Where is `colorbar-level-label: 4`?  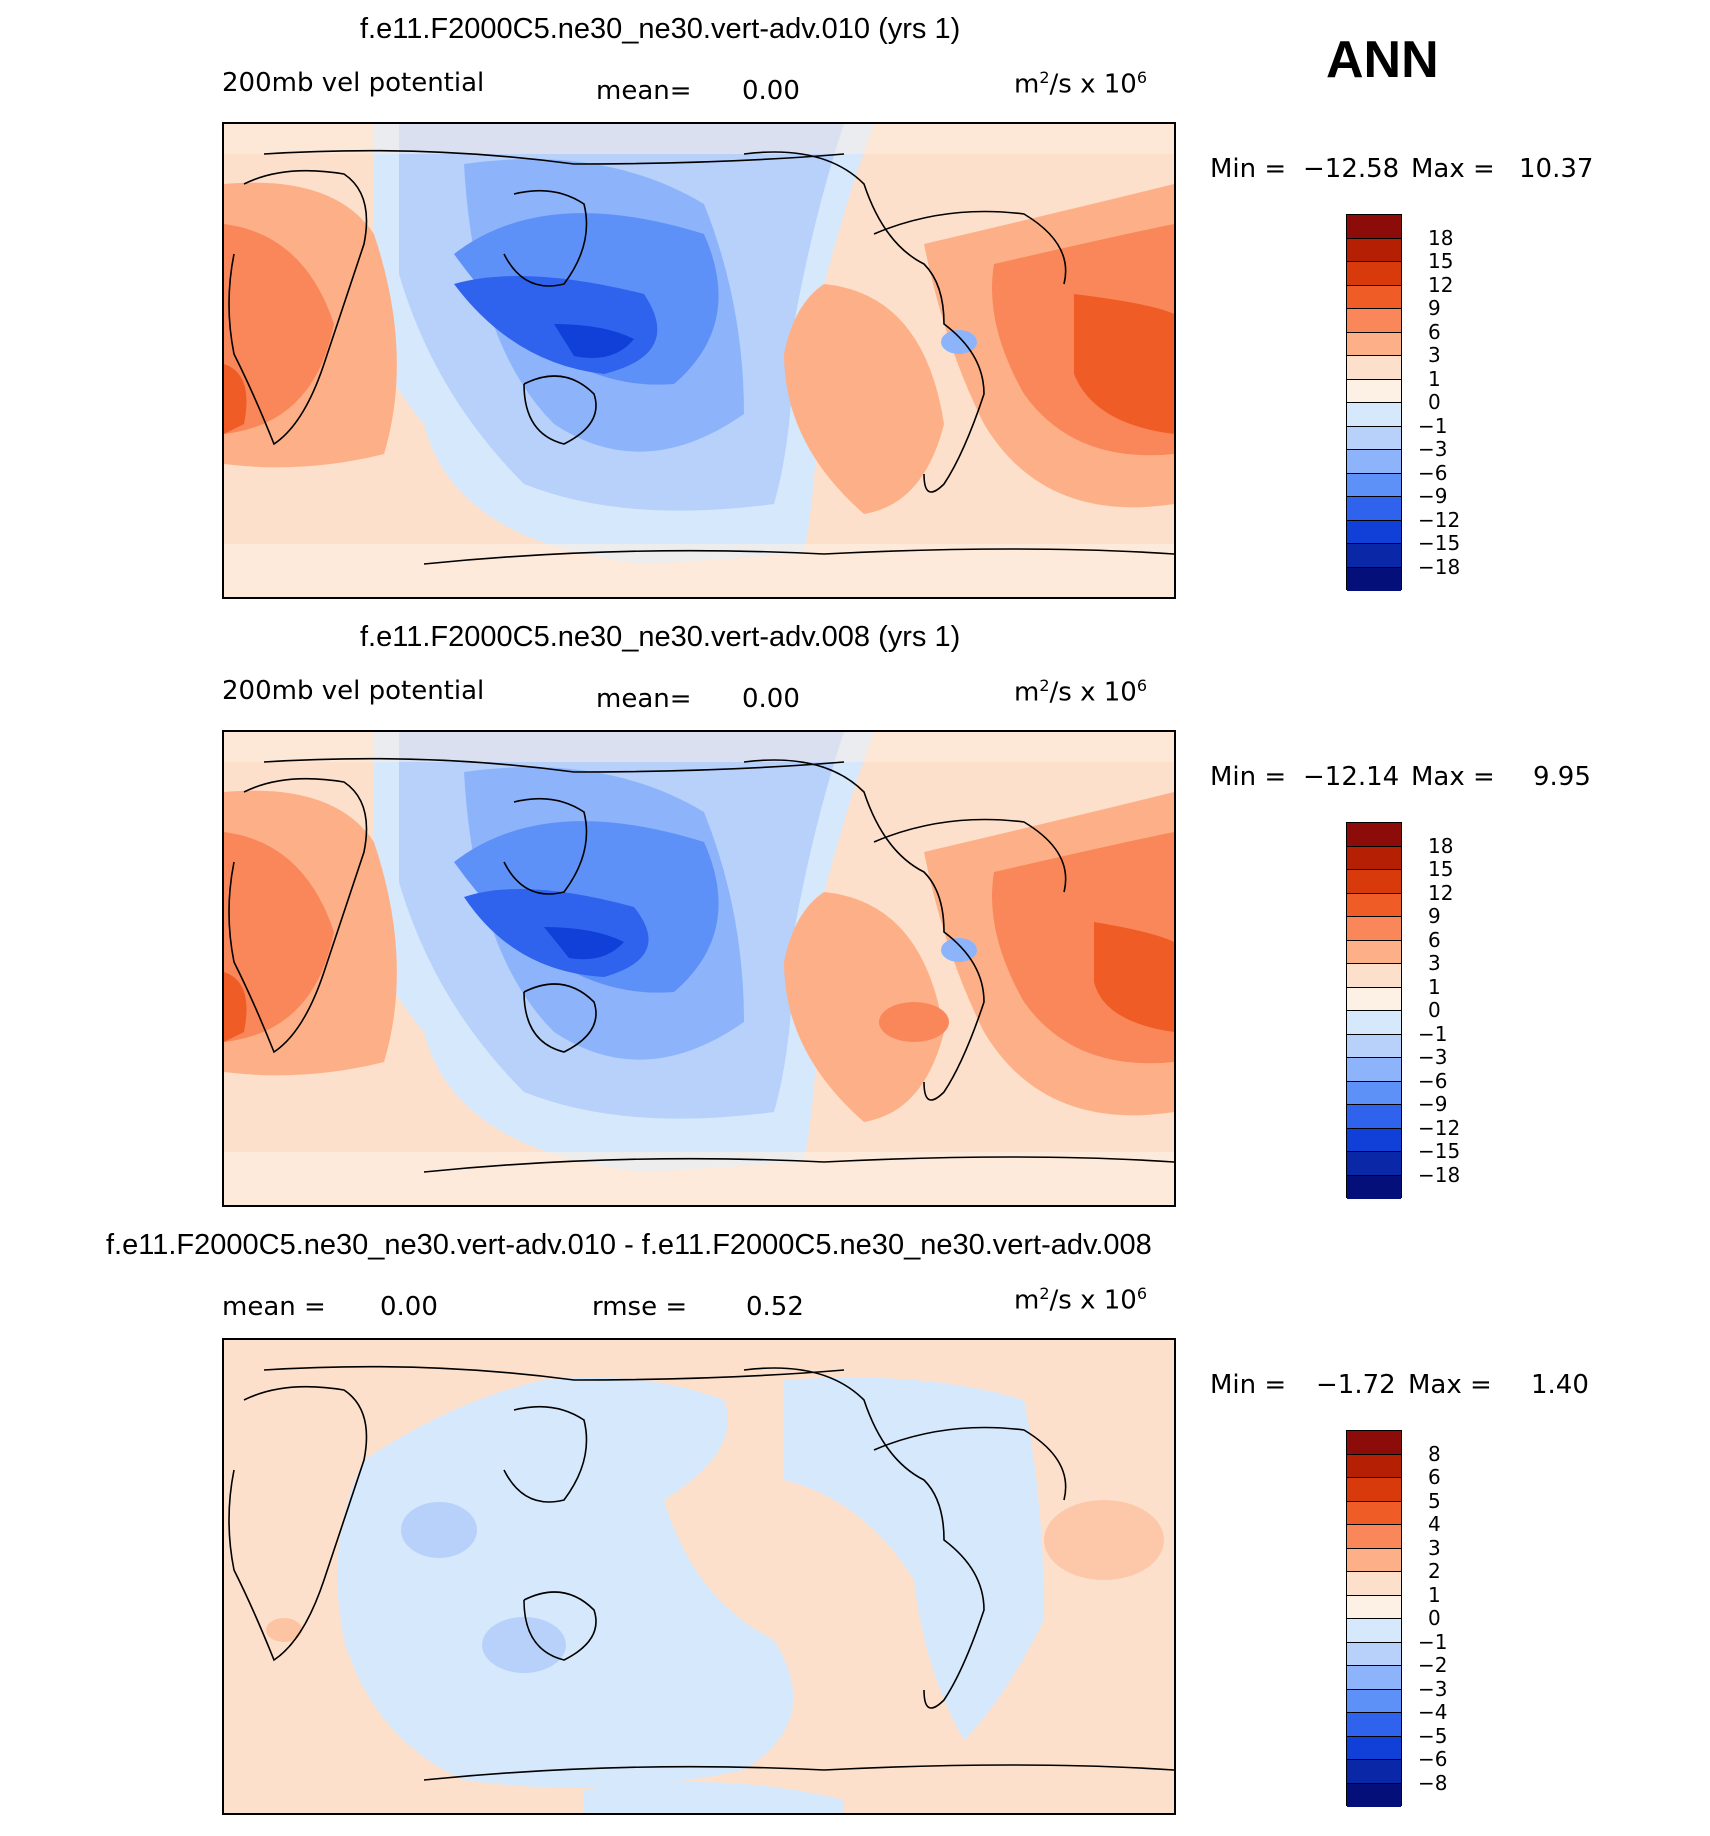
colorbar-level-label: 4 is located at coordinates (1434, 1524).